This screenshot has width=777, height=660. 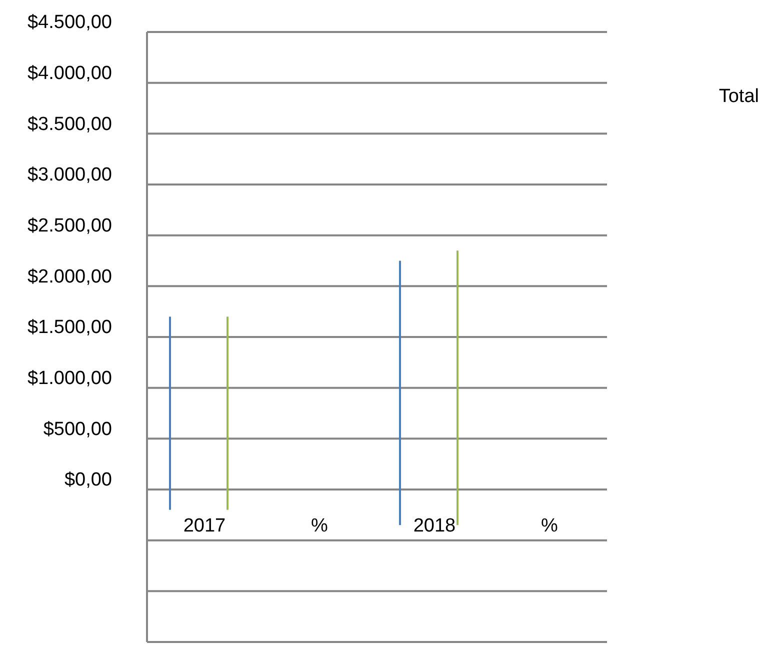 What do you see at coordinates (204, 526) in the screenshot?
I see `x-tick-label: 2017` at bounding box center [204, 526].